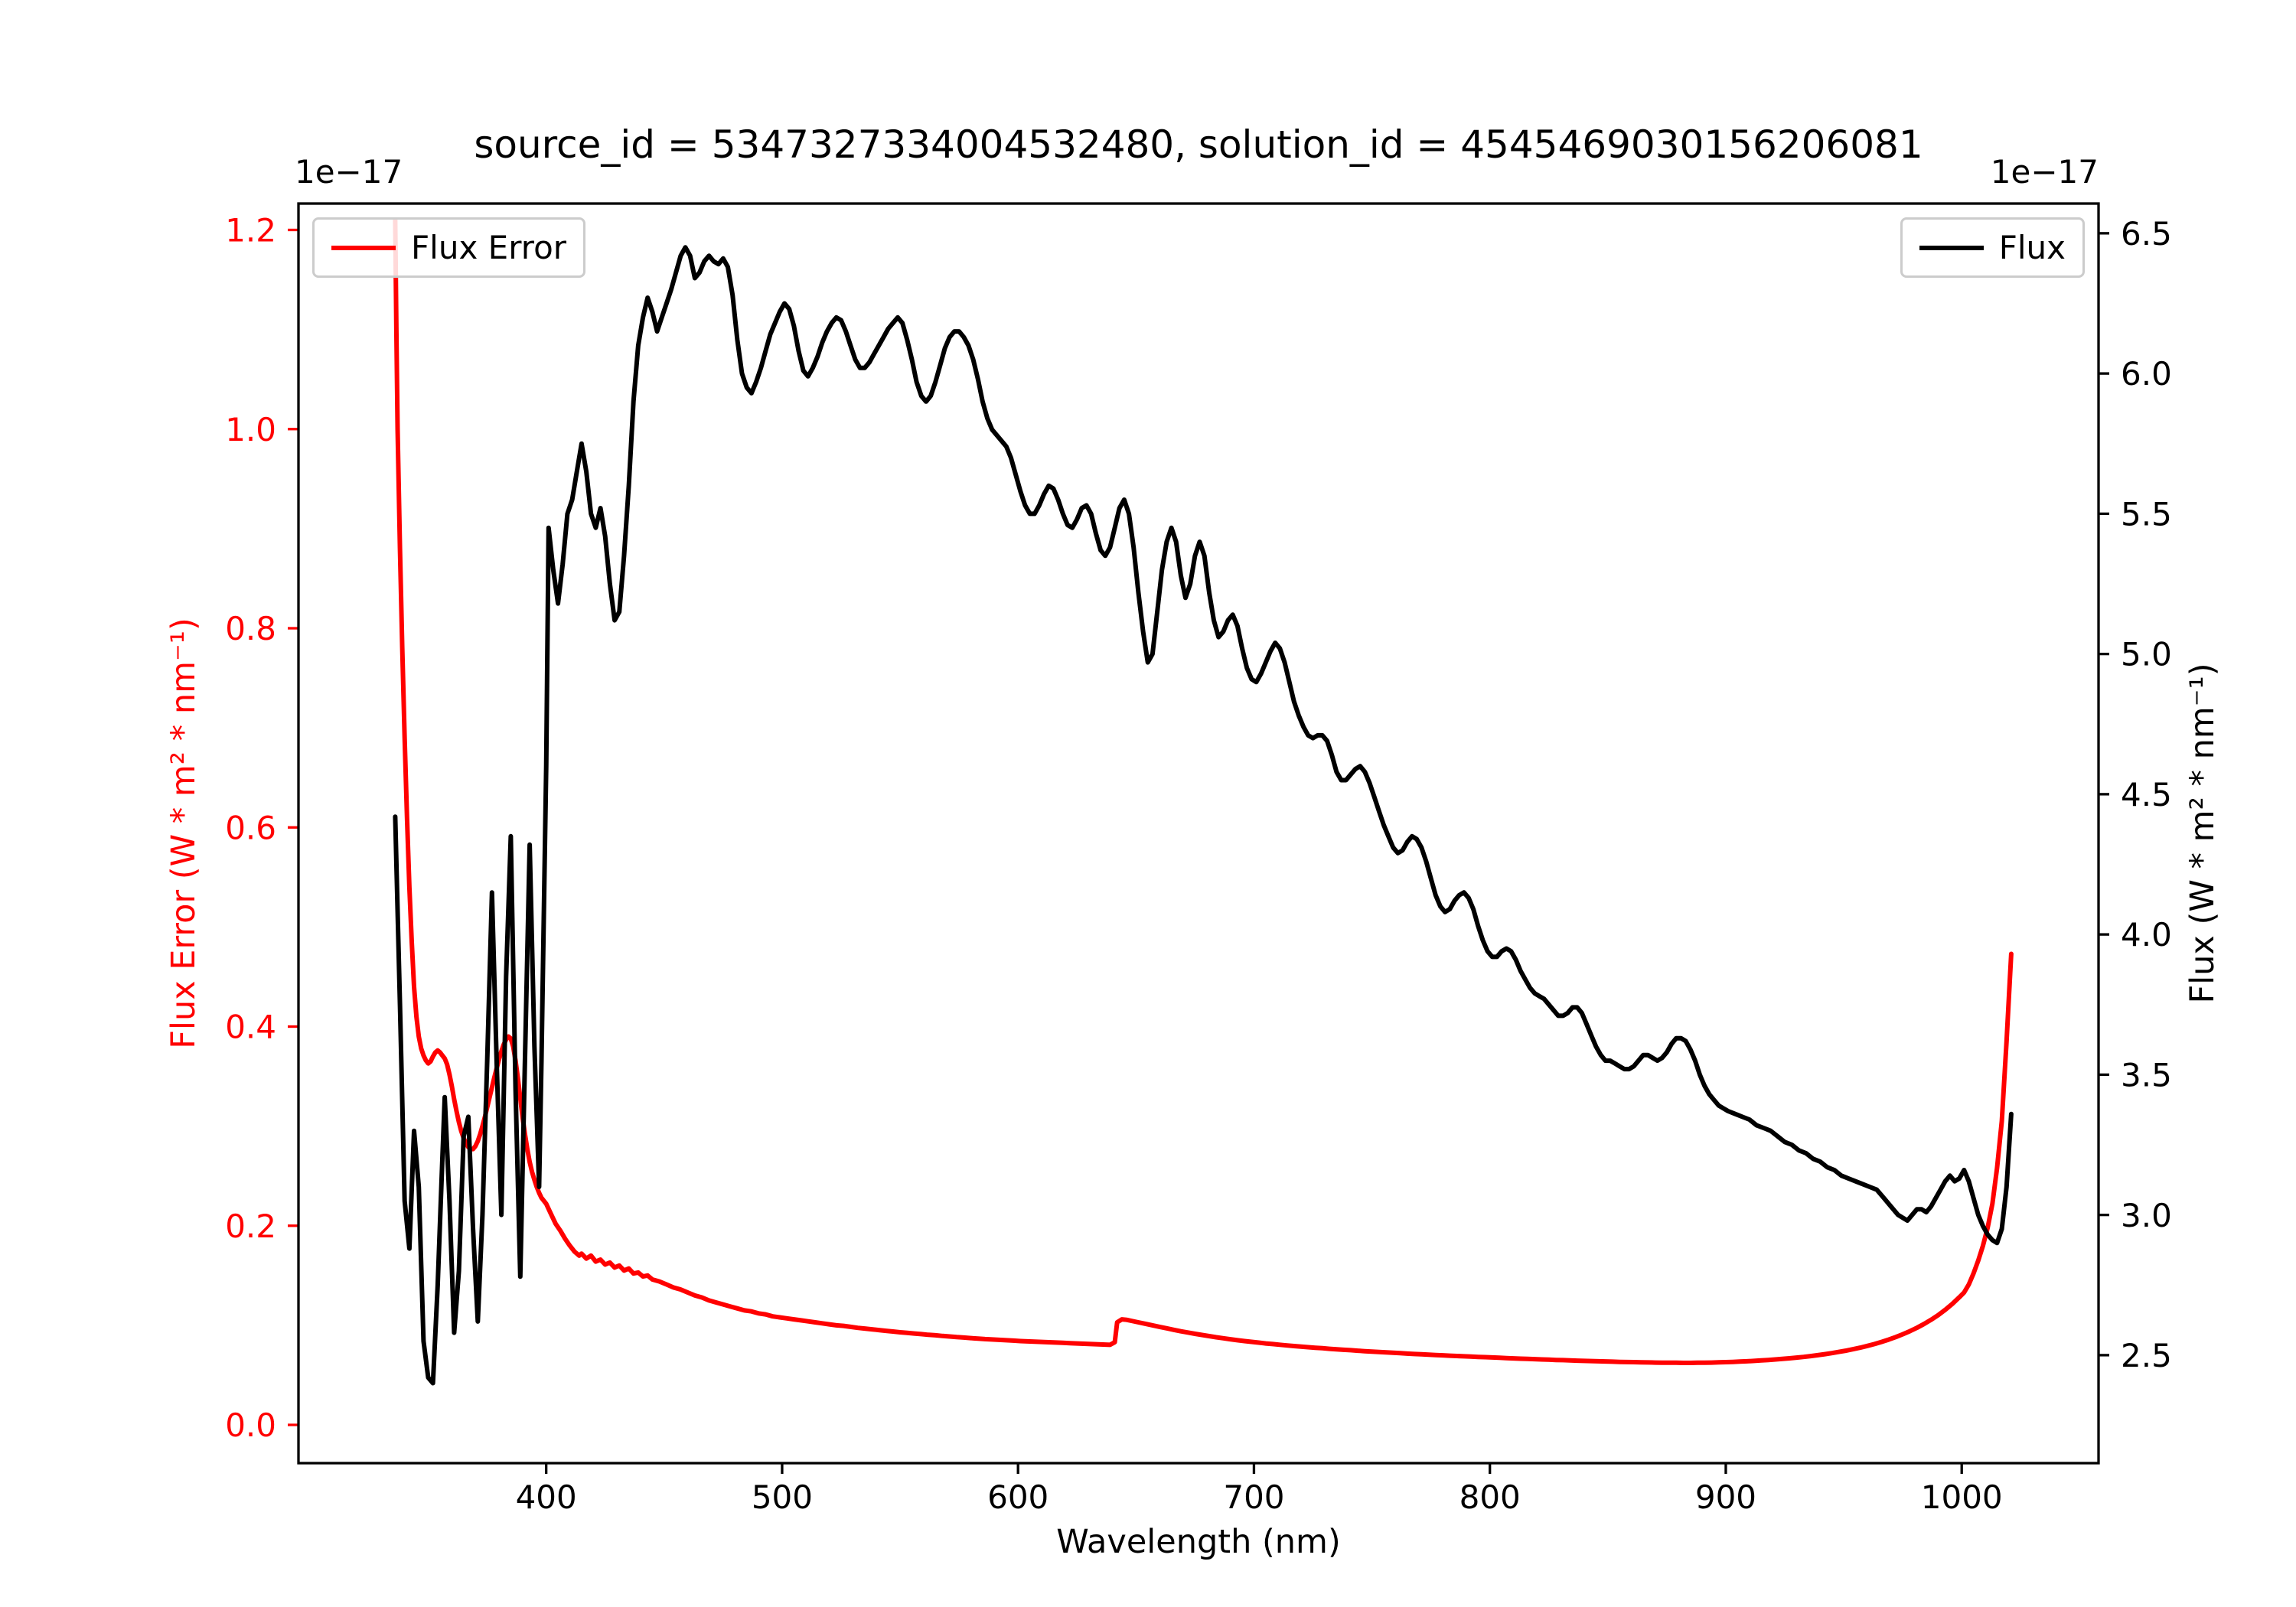 This screenshot has width=2296, height=1607. Describe the element at coordinates (1253, 1497) in the screenshot. I see `x-tick-label: 700` at that location.